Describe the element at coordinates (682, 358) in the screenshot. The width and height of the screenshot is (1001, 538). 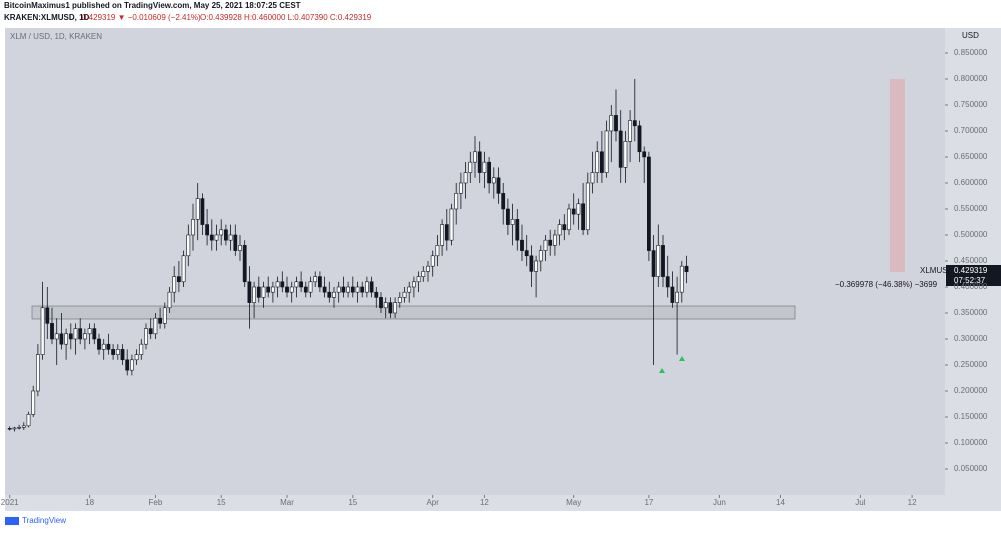
I see `arrow` at that location.